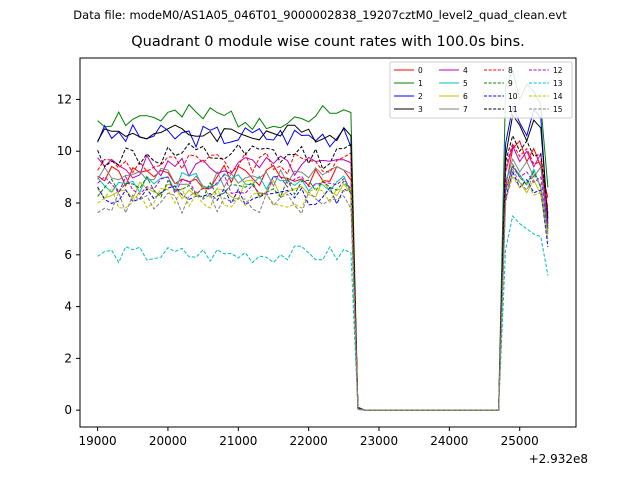  What do you see at coordinates (513, 109) in the screenshot?
I see `legend-label-11: 11` at bounding box center [513, 109].